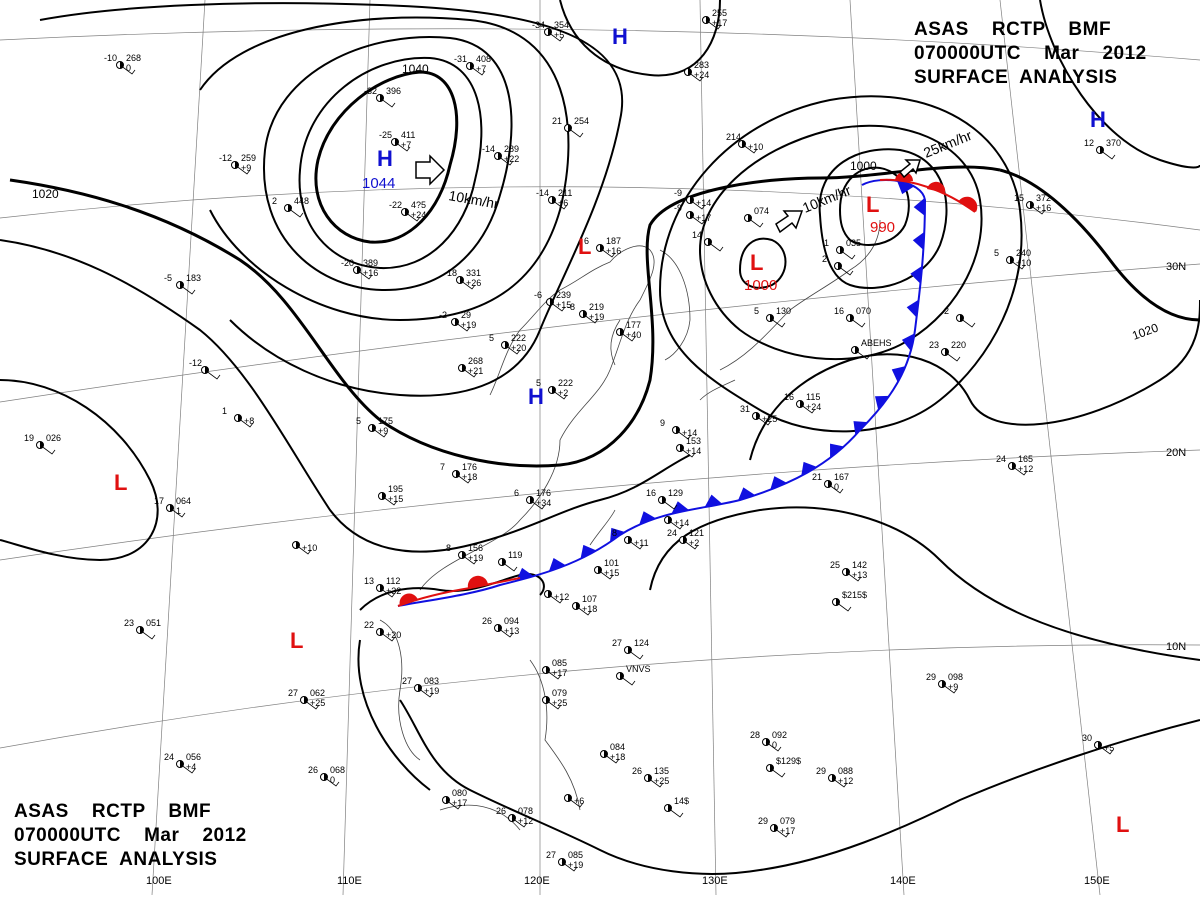  I want to click on station-temperature: 16, so click(651, 493).